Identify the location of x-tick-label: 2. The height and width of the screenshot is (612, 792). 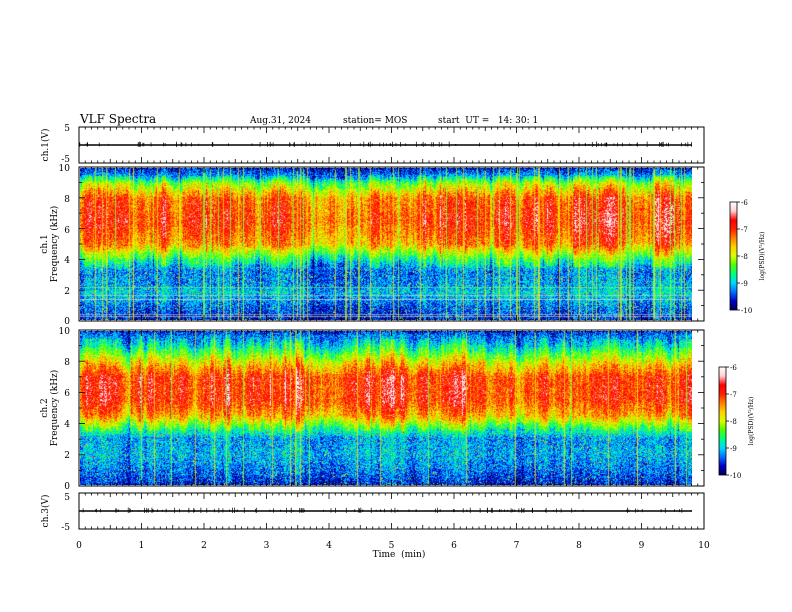
(204, 546).